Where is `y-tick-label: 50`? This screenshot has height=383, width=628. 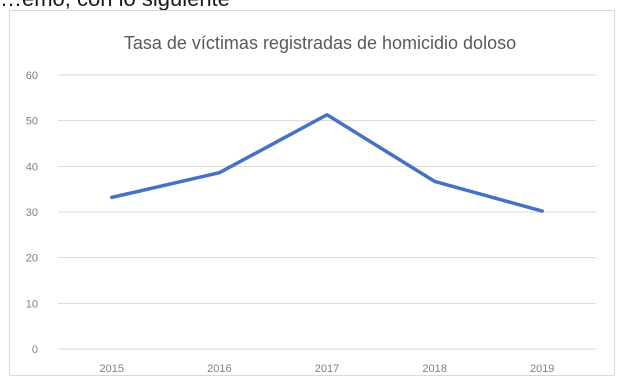 y-tick-label: 50 is located at coordinates (32, 122).